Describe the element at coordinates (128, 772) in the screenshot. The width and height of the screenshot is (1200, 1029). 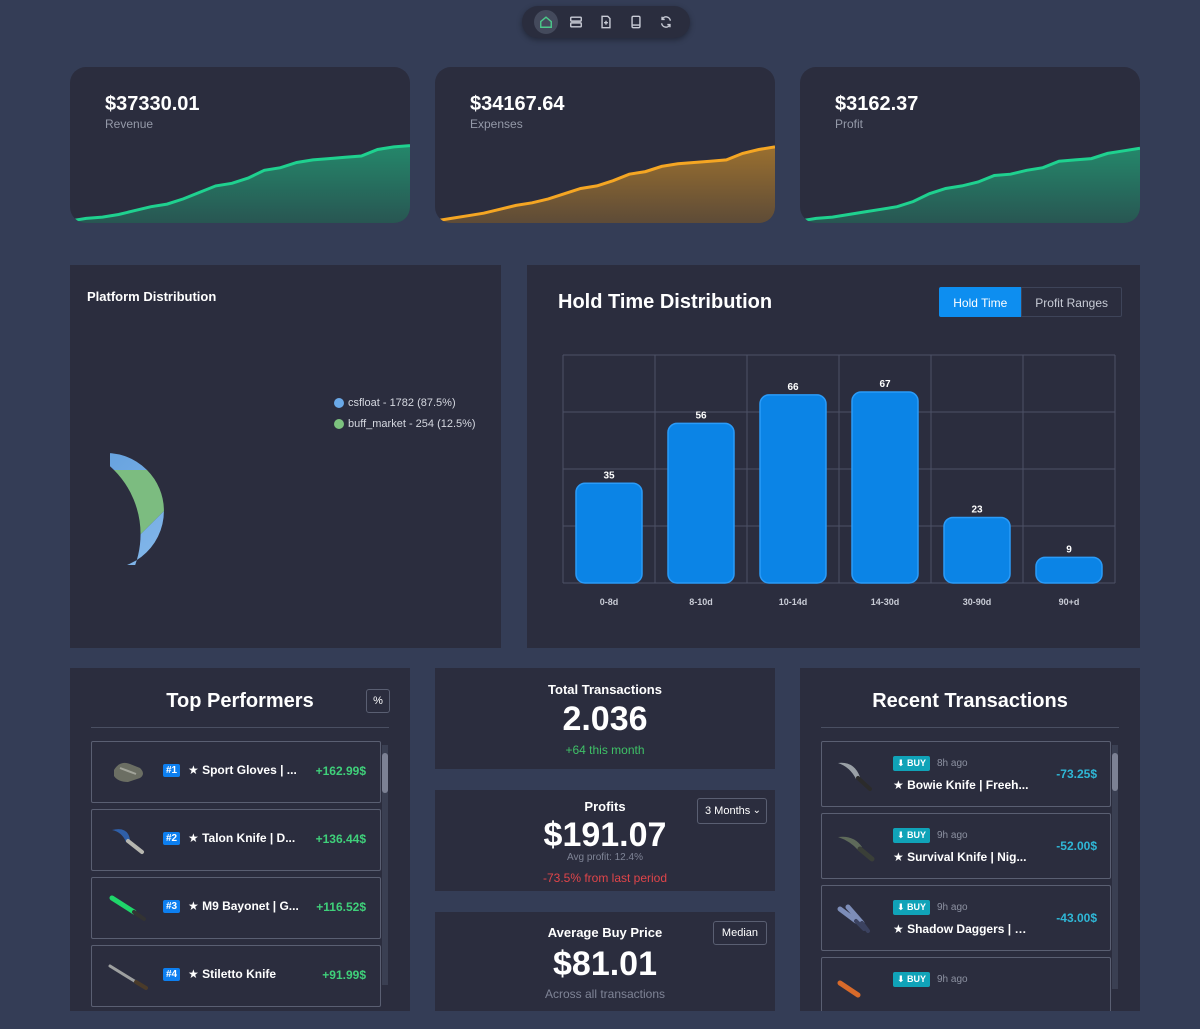
I see `gloves-icon` at that location.